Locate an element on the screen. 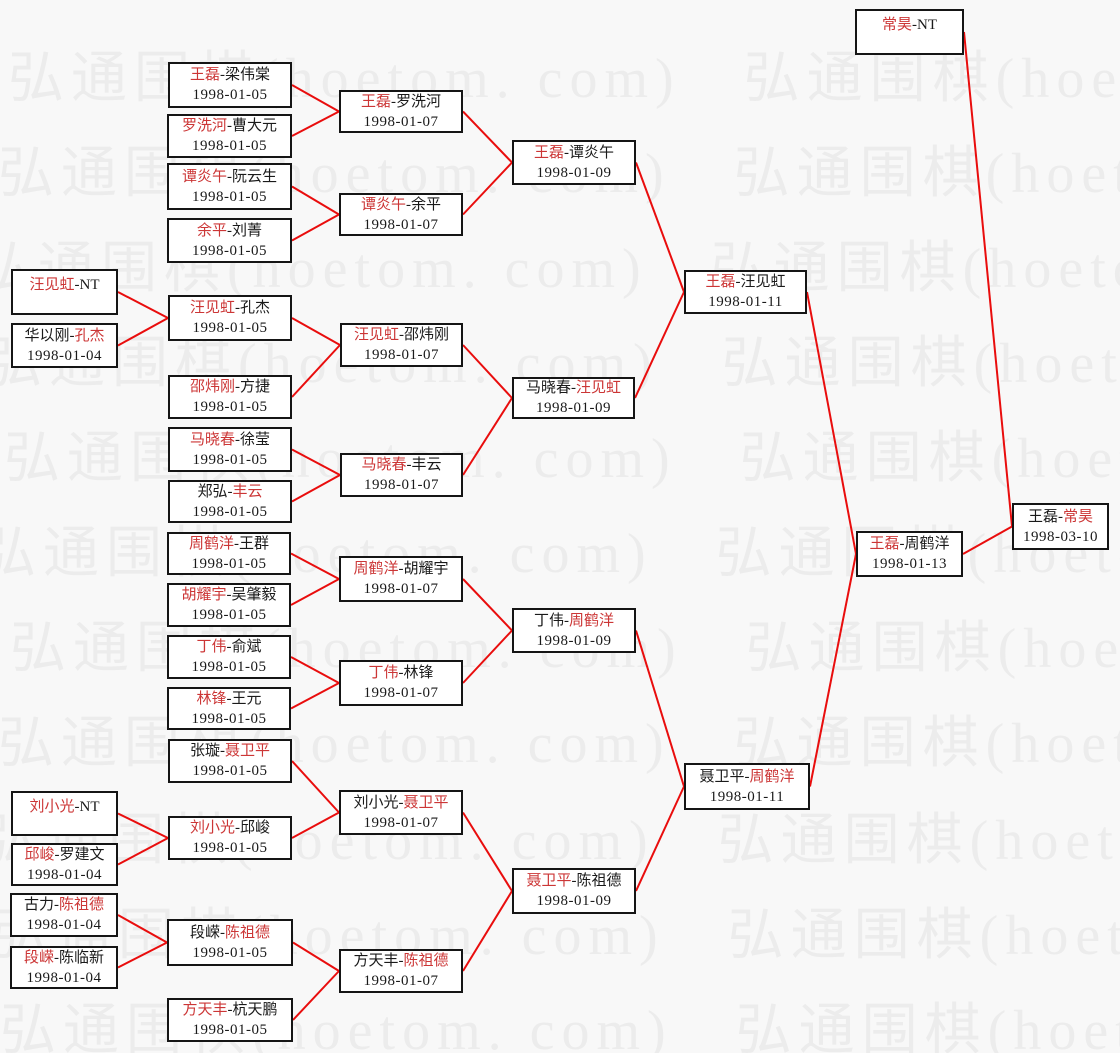  match-box-ftf_htp: 方天丰-杭天鹏 1998-01-05 is located at coordinates (230, 1020).